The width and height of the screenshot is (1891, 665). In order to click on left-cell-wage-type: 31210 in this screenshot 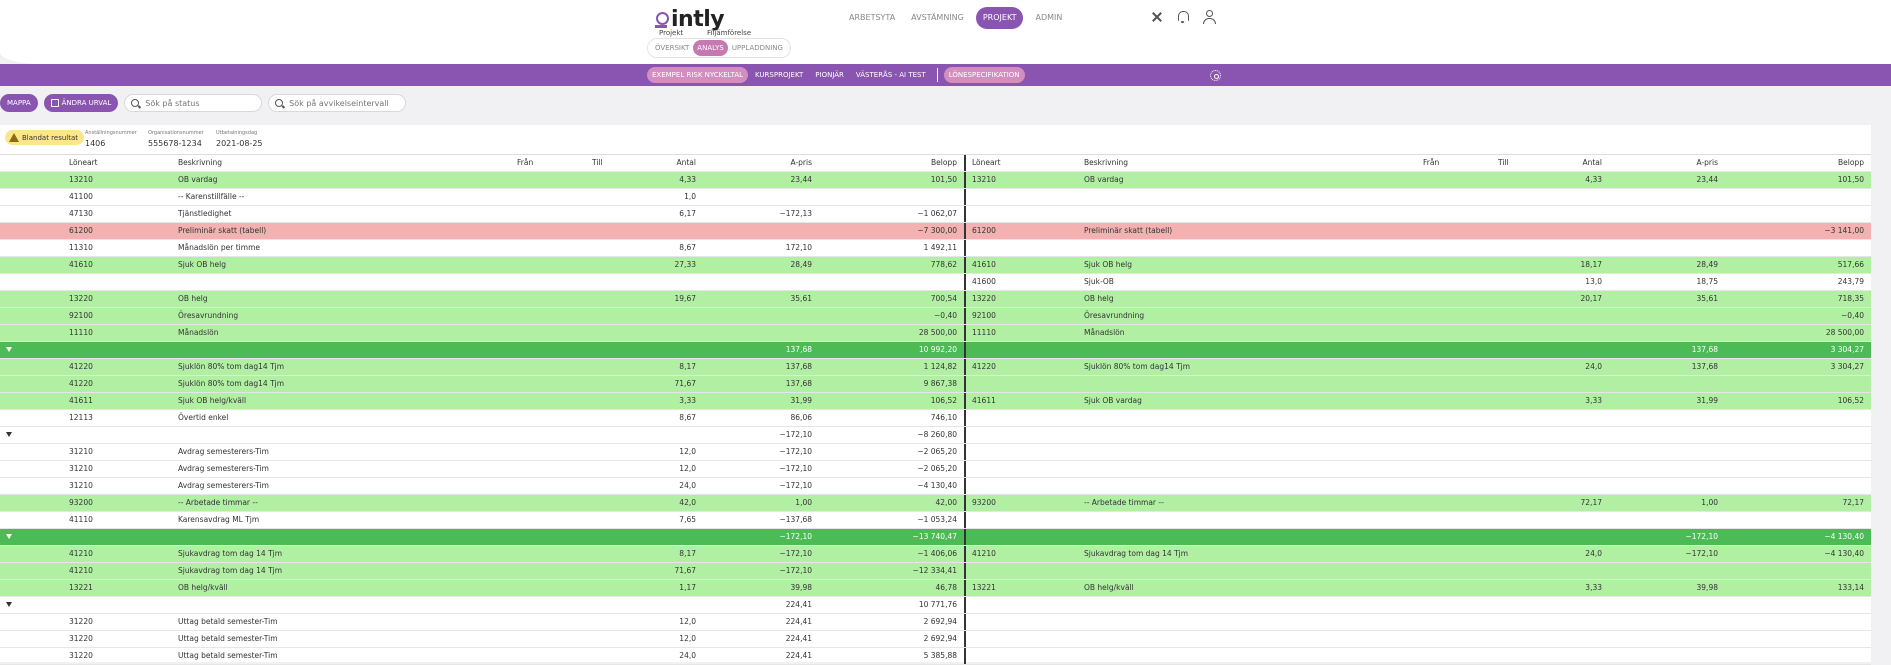, I will do `click(81, 468)`.